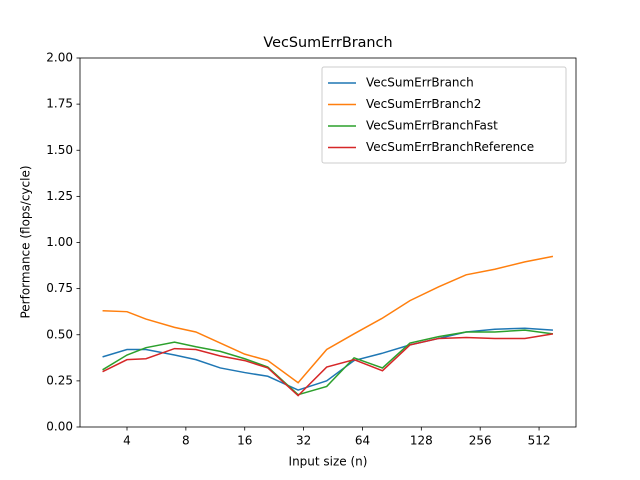  Describe the element at coordinates (328, 462) in the screenshot. I see `x-axis-label: Input size (n)` at that location.